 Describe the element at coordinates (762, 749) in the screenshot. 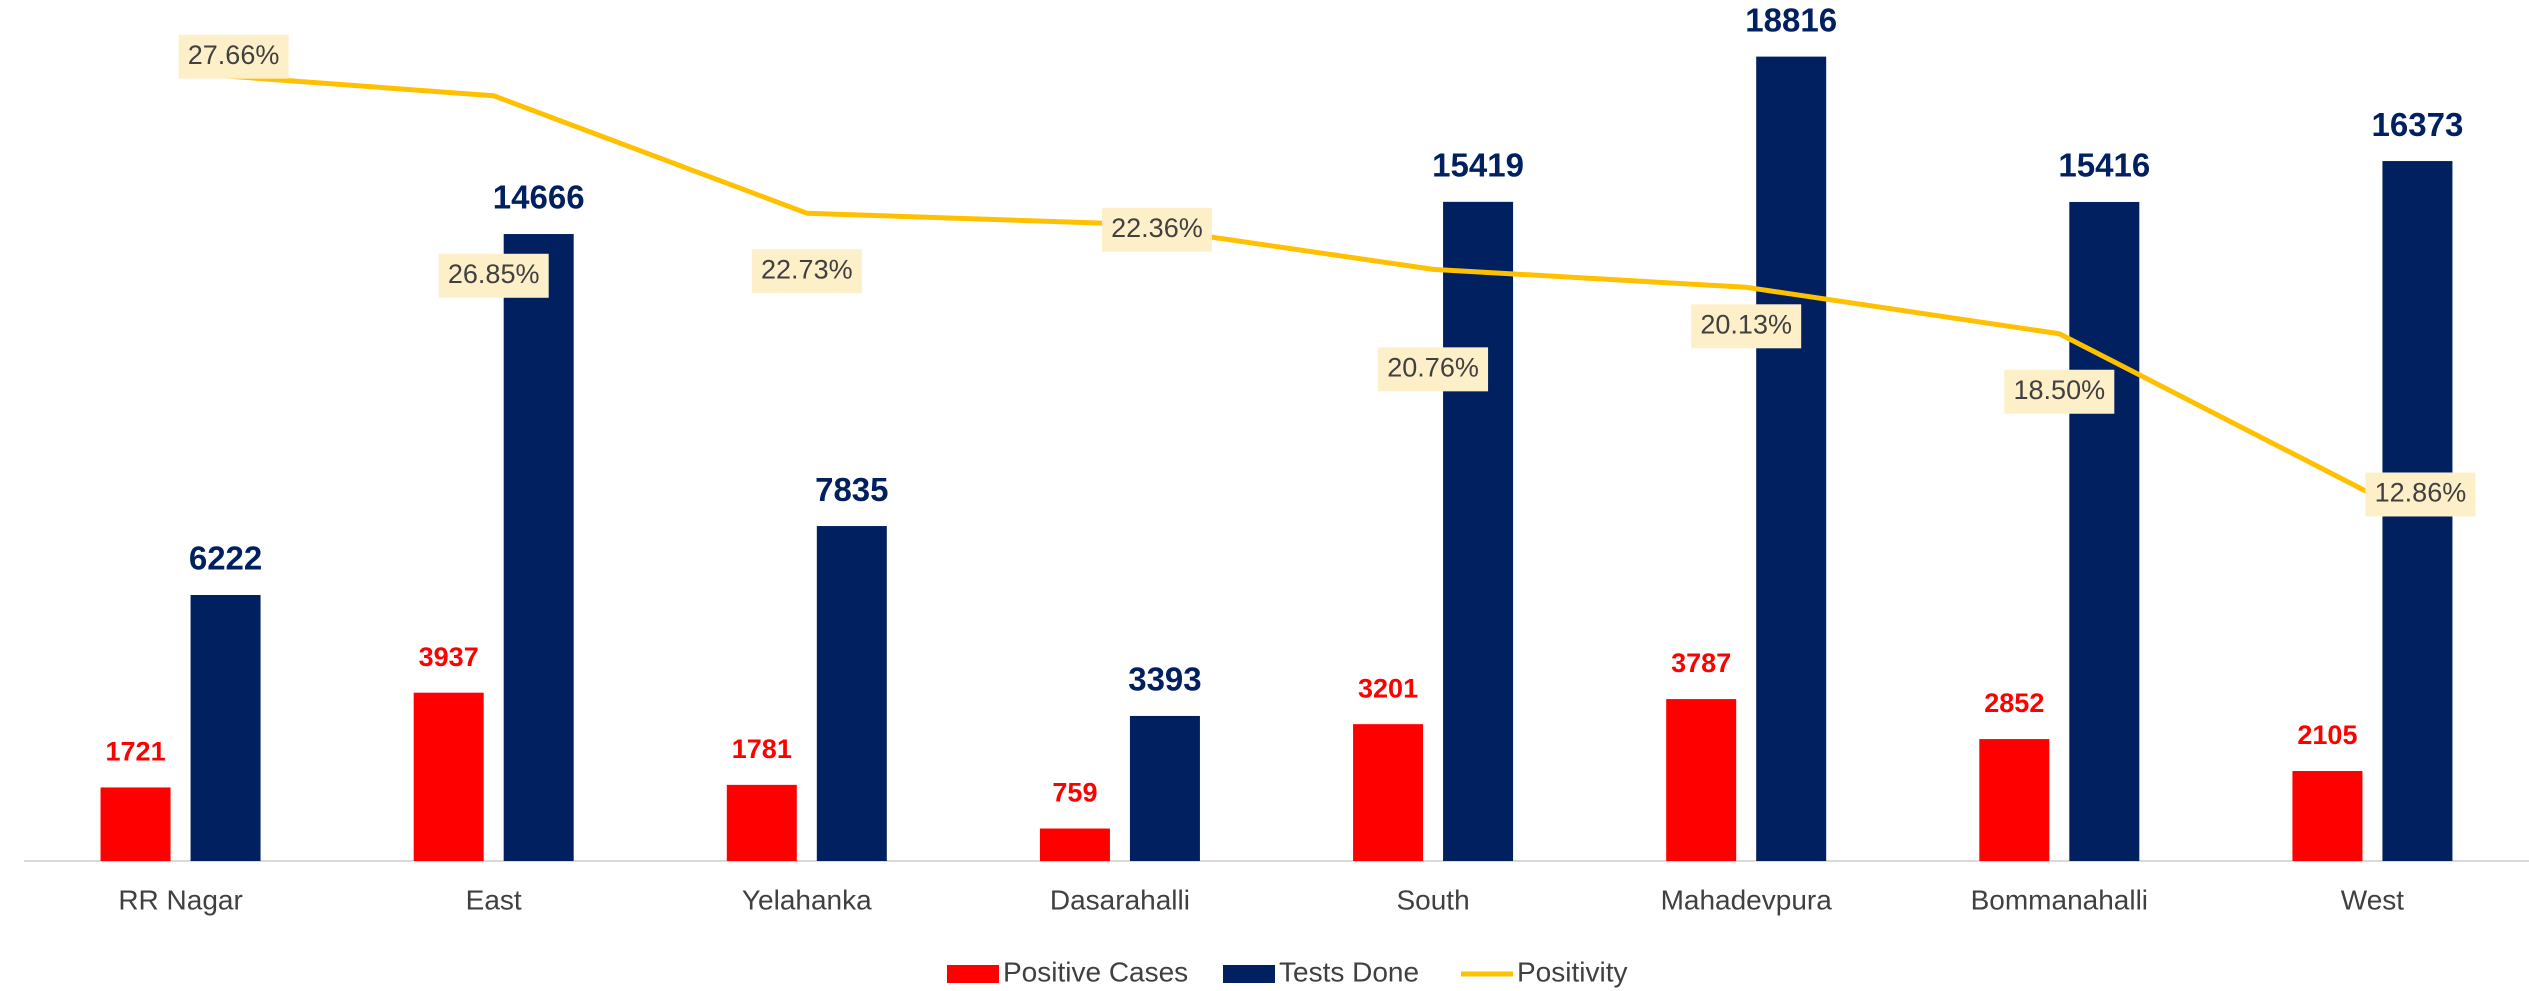

I see `data-label: 1781` at that location.